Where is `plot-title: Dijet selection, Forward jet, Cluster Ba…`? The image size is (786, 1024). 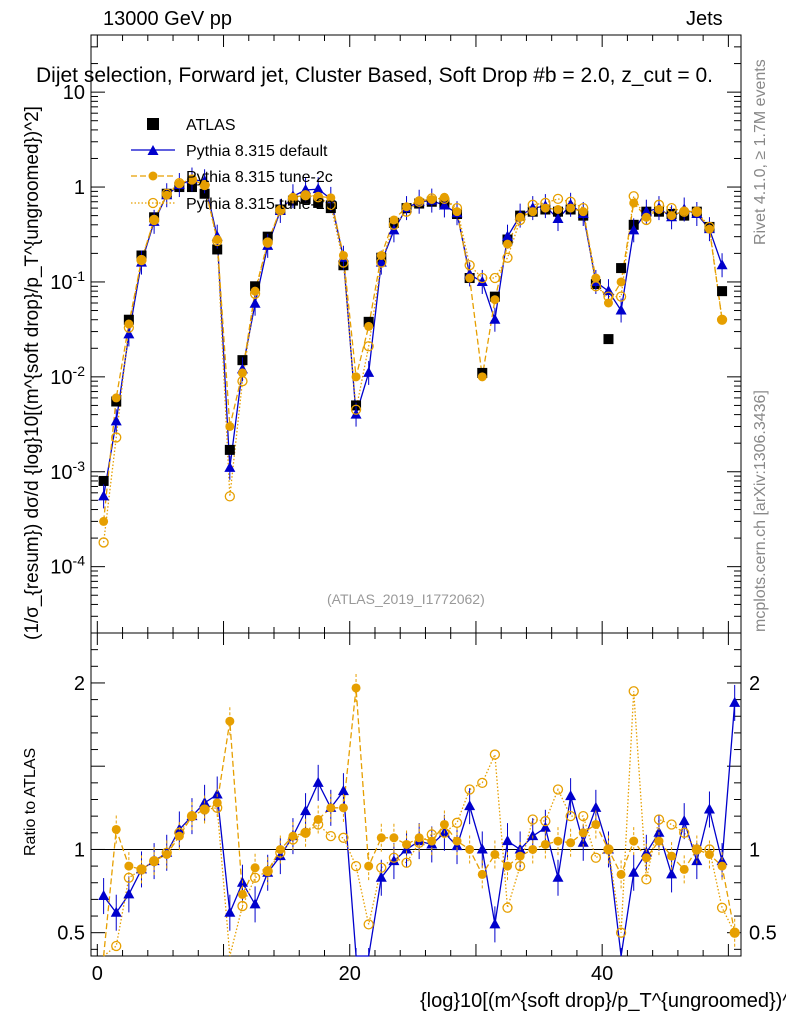 plot-title: Dijet selection, Forward jet, Cluster Ba… is located at coordinates (374, 75).